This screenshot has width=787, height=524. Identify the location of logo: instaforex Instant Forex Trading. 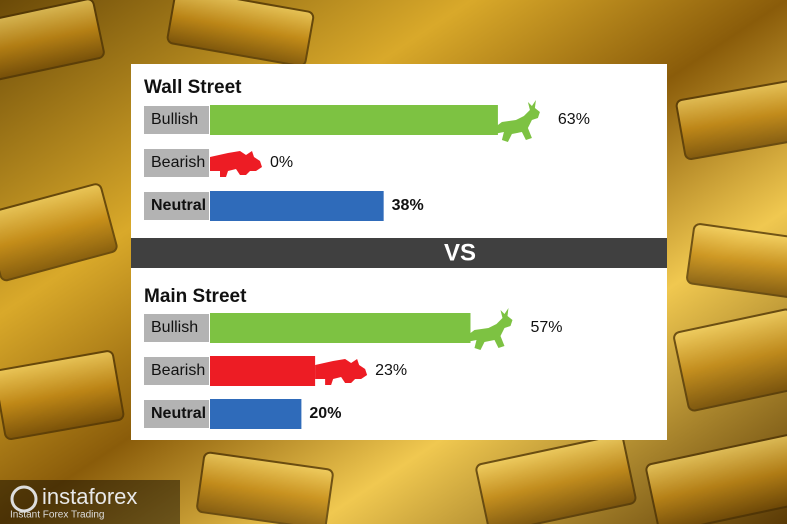
(90, 502).